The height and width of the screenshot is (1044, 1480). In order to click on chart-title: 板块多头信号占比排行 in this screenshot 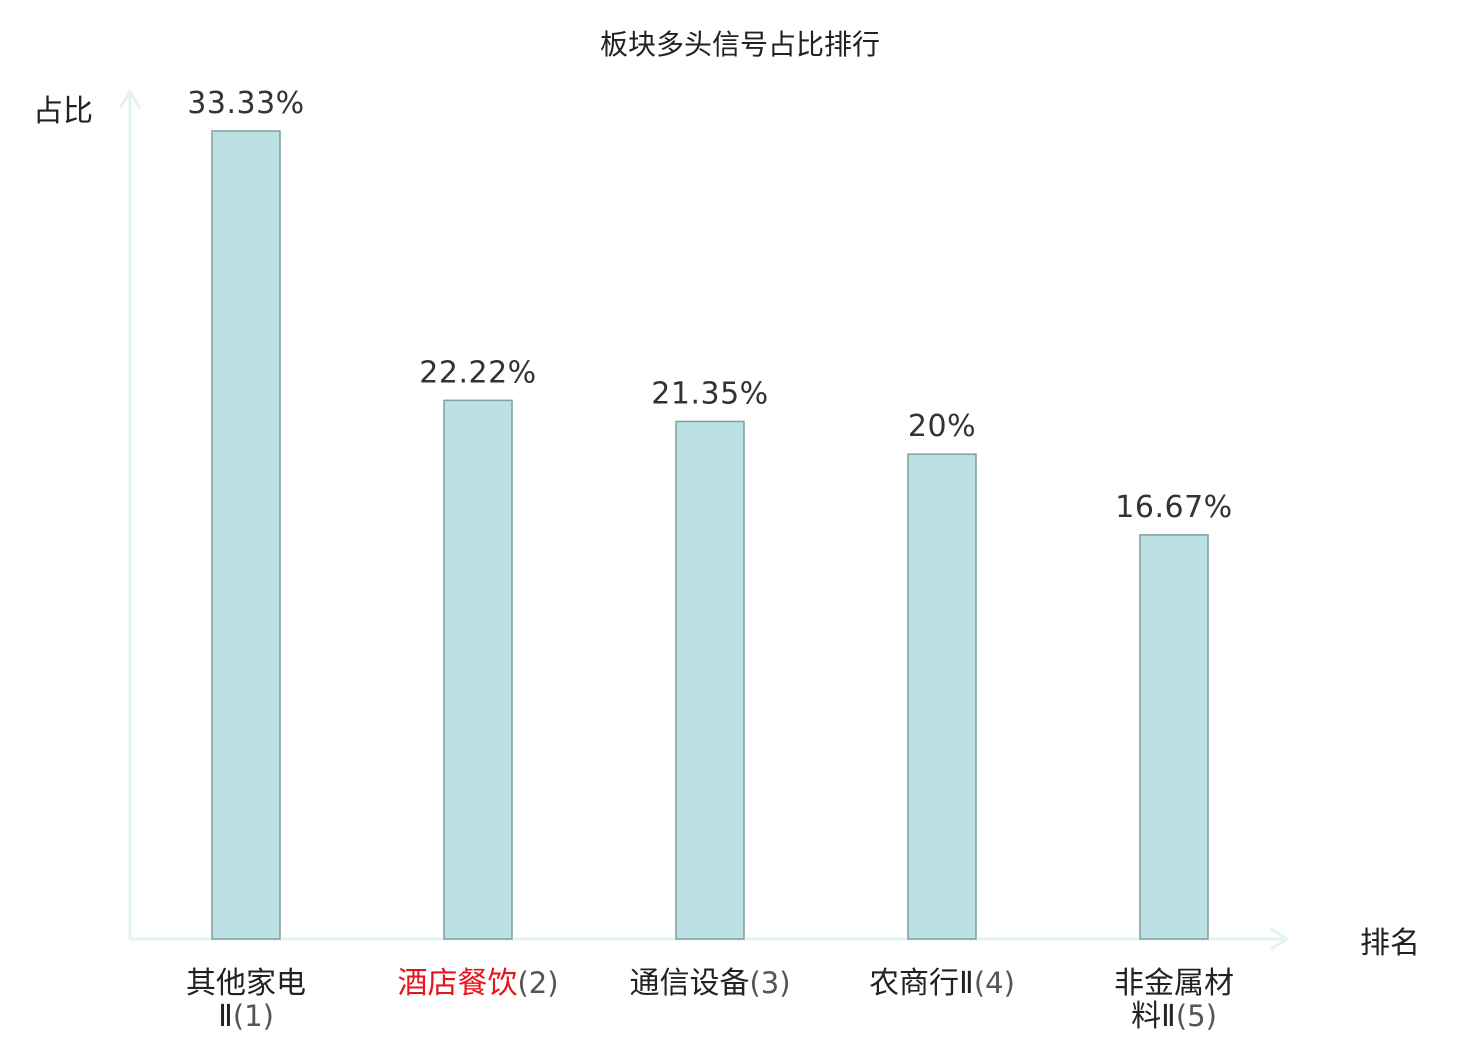, I will do `click(740, 44)`.